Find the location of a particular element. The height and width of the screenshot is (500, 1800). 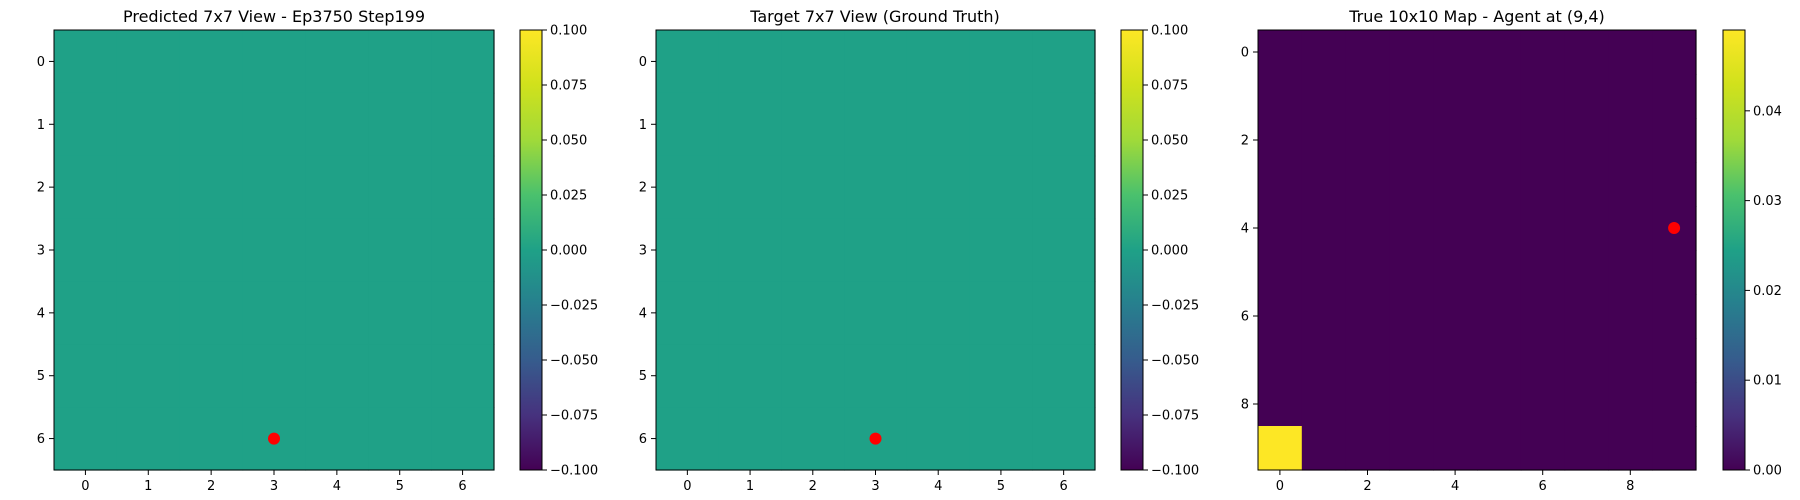

x-tick-label: 1 is located at coordinates (148, 486).